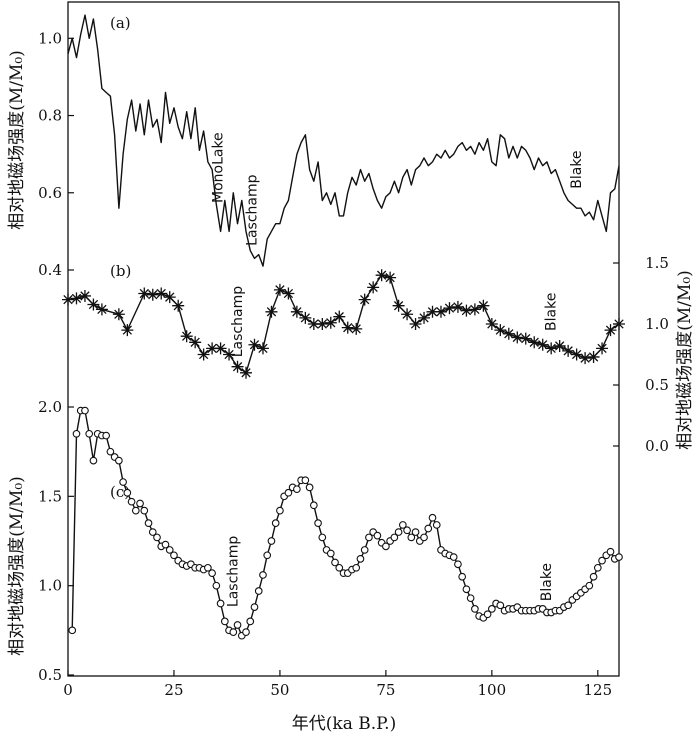 Image resolution: width=700 pixels, height=741 pixels. I want to click on x-tick-label: 100, so click(492, 690).